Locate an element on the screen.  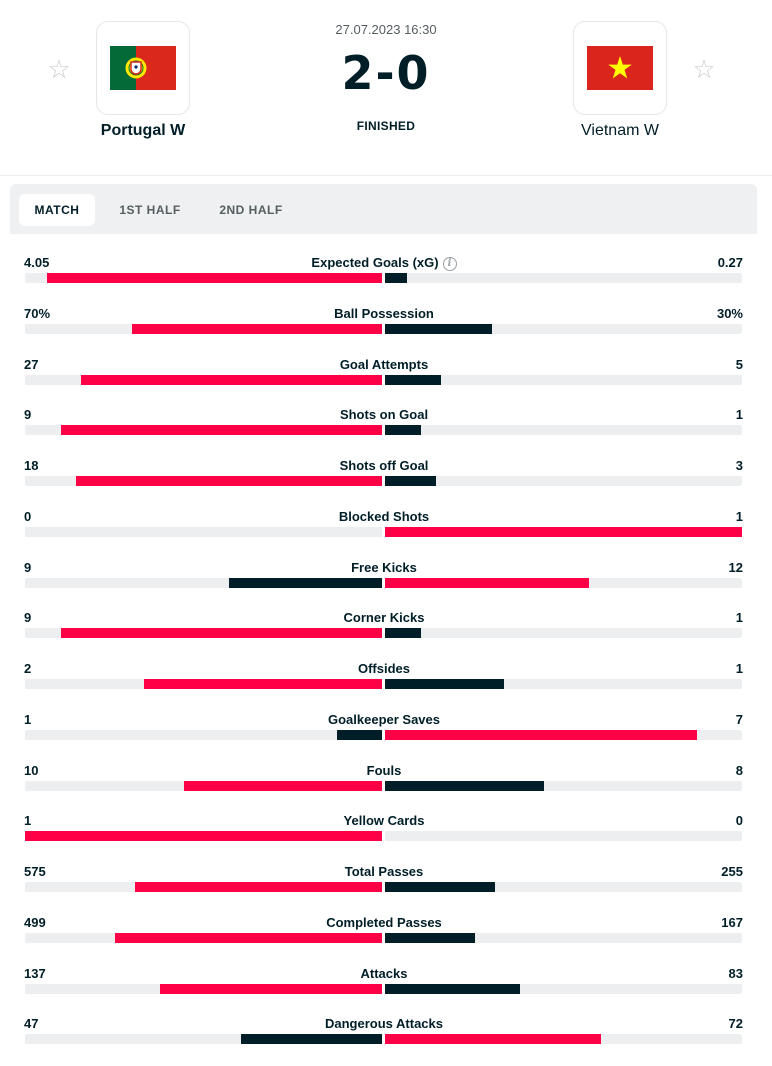
away-team-logo is located at coordinates (620, 68).